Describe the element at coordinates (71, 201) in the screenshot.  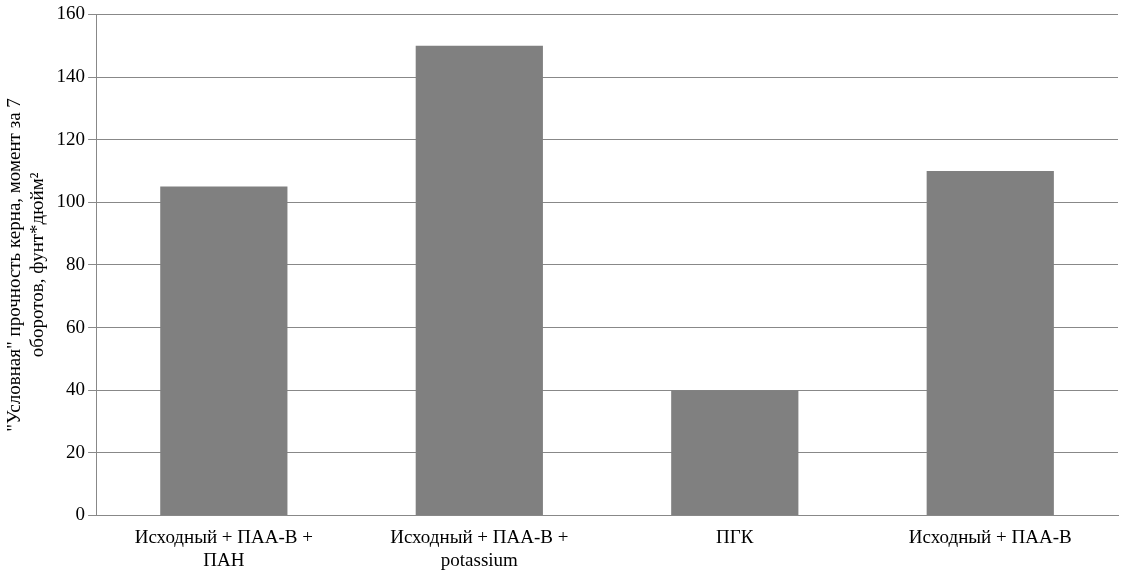
I see `y-tick-label: 100` at that location.